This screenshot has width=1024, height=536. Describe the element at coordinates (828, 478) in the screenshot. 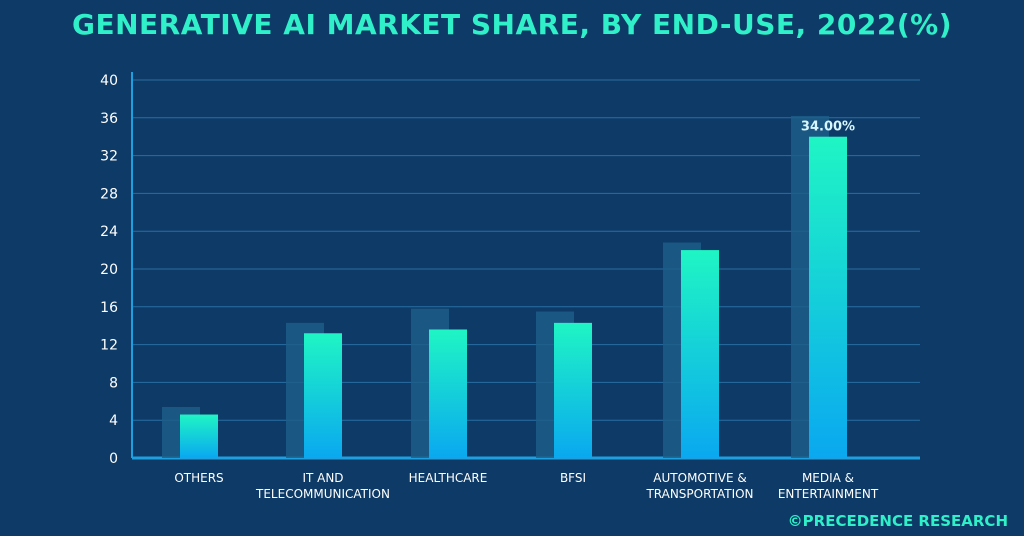

I see `x-tick-label: MEDIA &` at that location.